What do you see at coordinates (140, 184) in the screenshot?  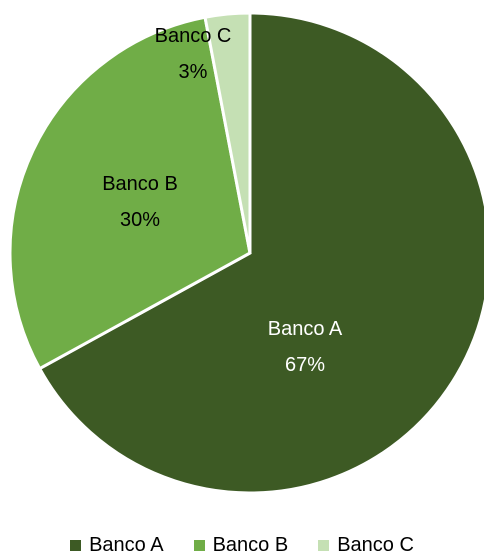 I see `slice-category-label: Banco B` at bounding box center [140, 184].